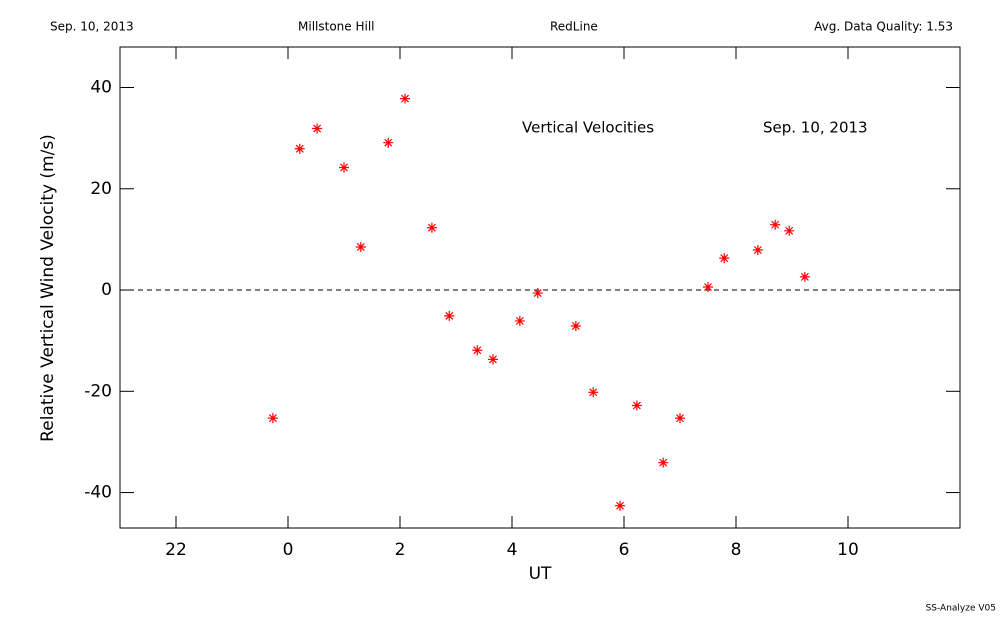  I want to click on header-site: Millstone Hill, so click(336, 27).